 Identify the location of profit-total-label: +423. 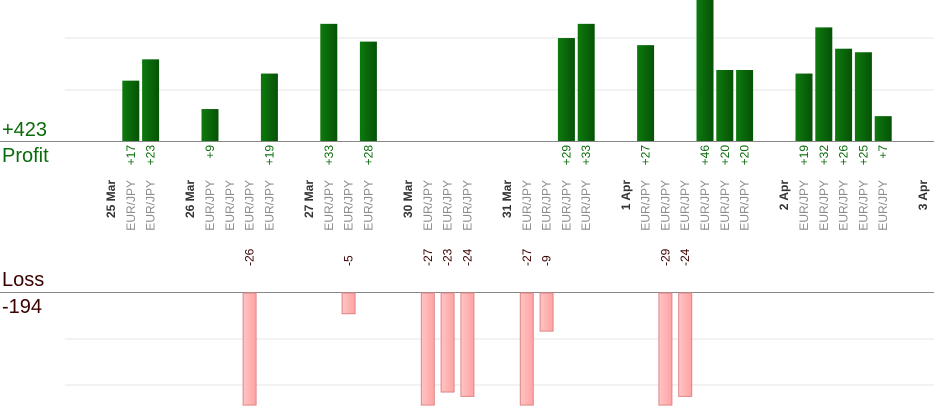
(25, 130).